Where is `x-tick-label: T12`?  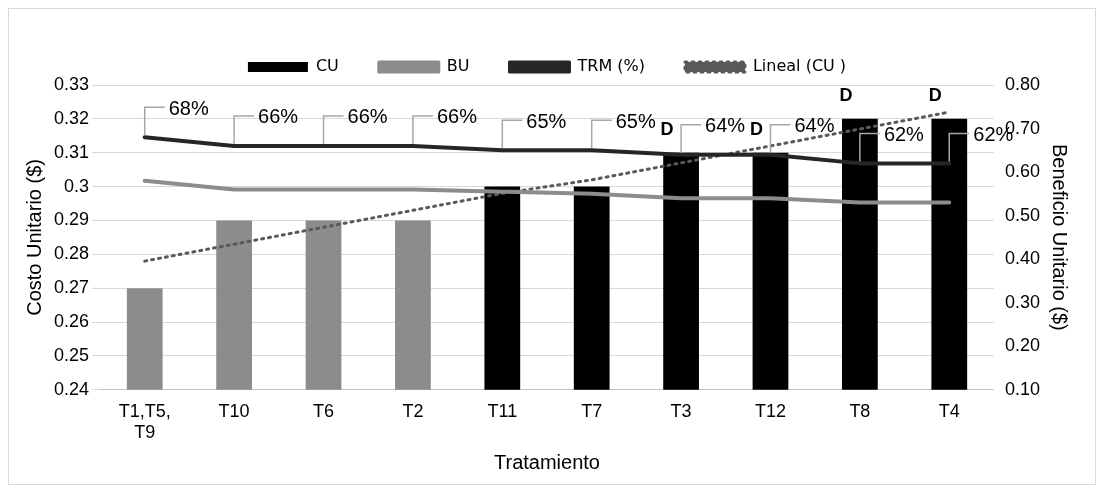
x-tick-label: T12 is located at coordinates (770, 410).